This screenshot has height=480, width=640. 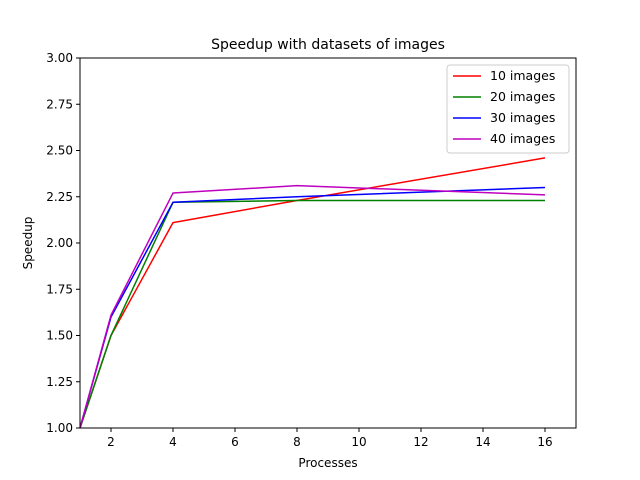 I want to click on y-tick-label: 2.75, so click(x=59, y=104).